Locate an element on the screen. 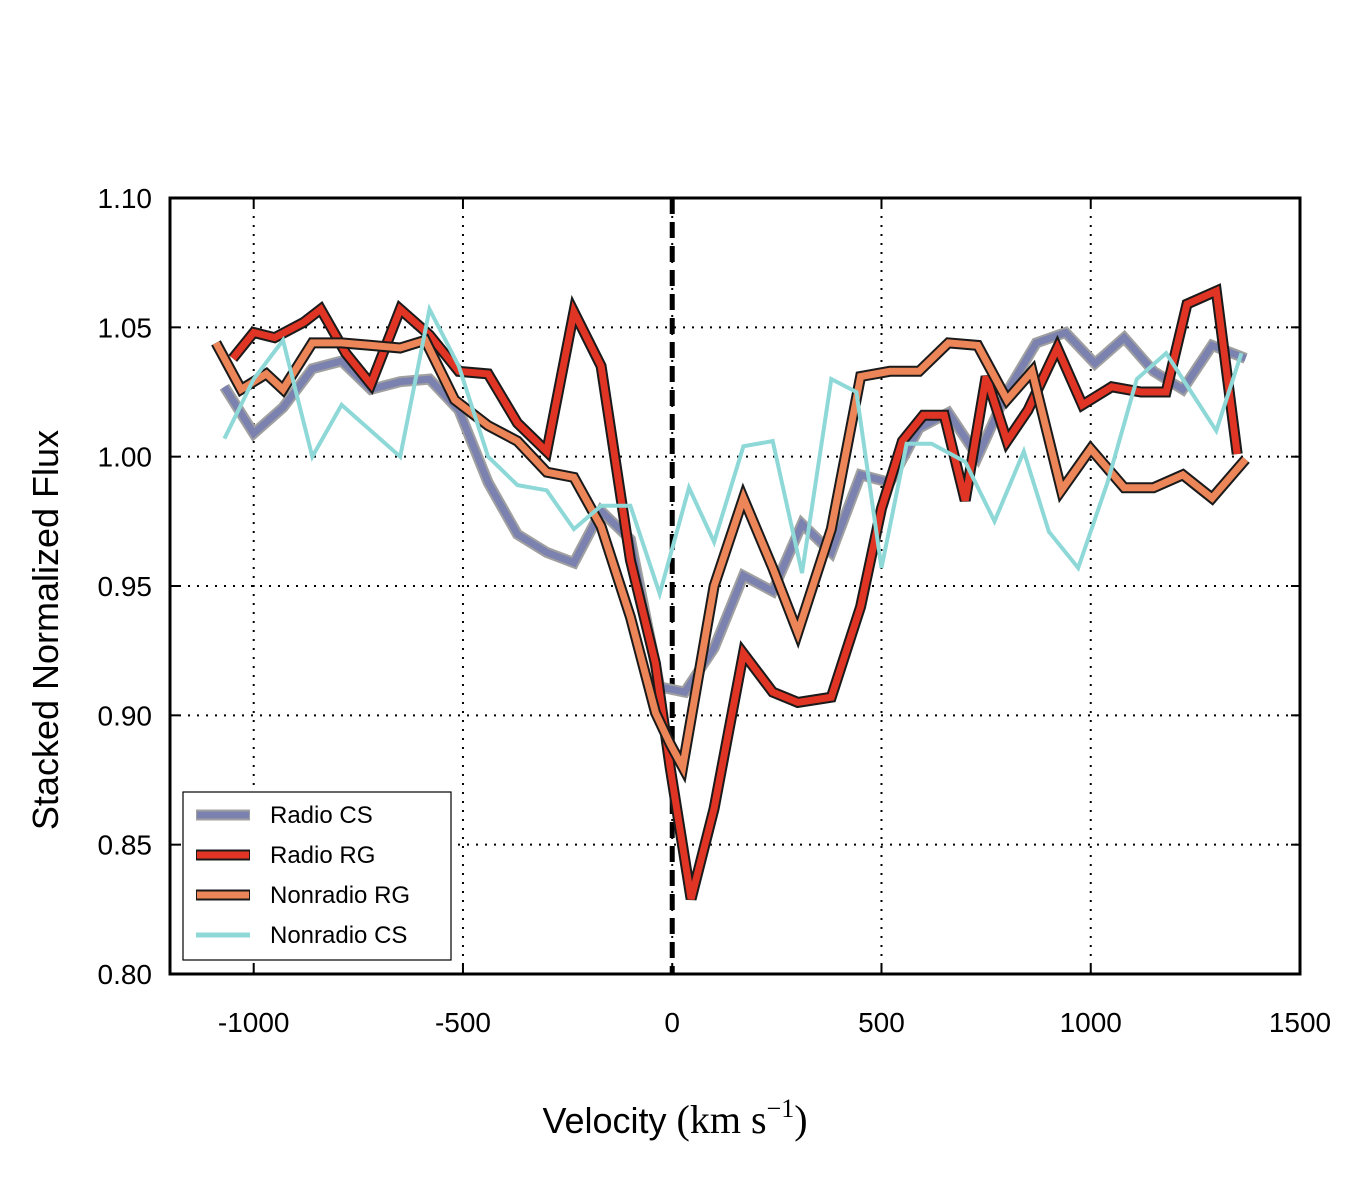 The image size is (1350, 1194). legend-item-radio-cs: Radio CS is located at coordinates (284, 815).